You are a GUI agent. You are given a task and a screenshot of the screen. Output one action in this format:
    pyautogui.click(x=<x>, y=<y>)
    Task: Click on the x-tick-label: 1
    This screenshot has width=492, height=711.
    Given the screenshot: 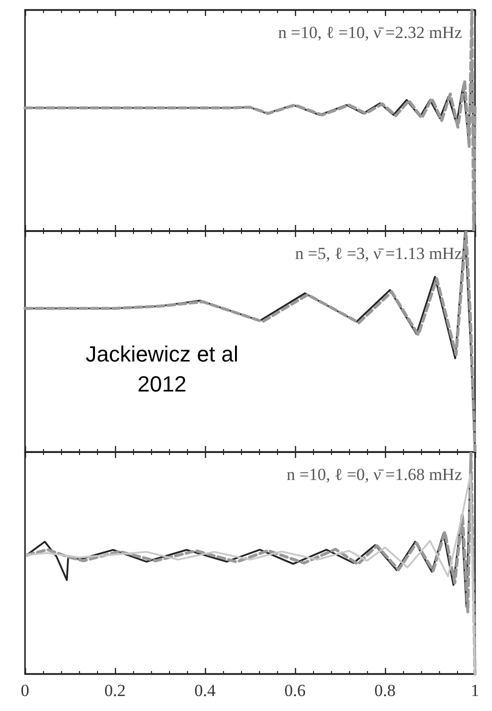 What is the action you would take?
    pyautogui.click(x=475, y=690)
    